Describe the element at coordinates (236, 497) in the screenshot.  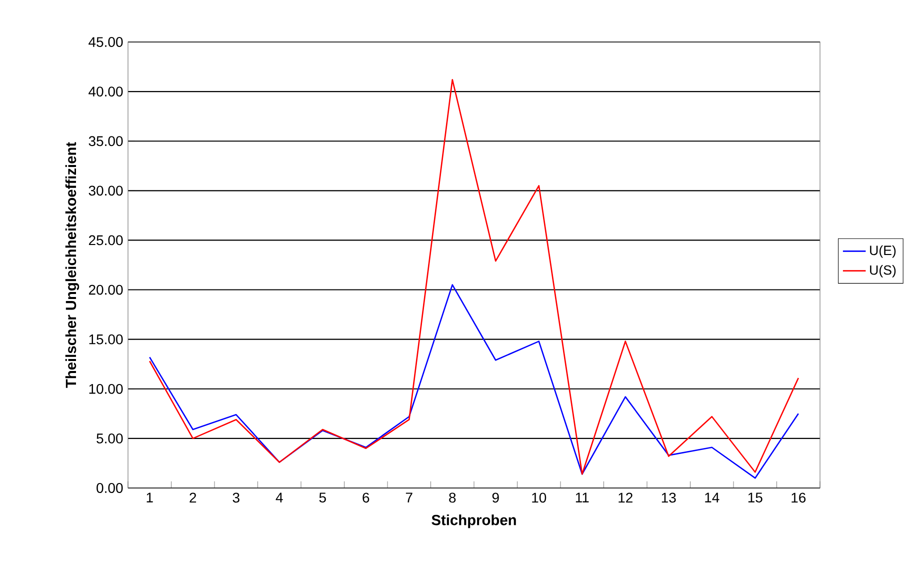
I see `x-tick-label: 3` at that location.